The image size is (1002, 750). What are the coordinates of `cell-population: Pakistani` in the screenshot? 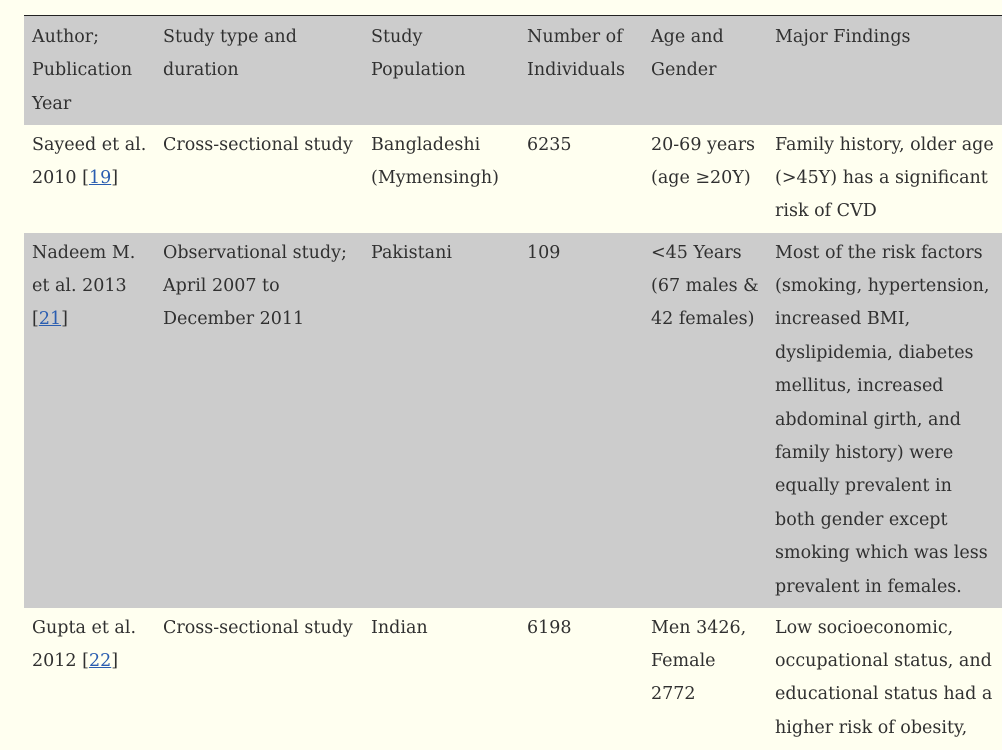 It's located at (441, 420).